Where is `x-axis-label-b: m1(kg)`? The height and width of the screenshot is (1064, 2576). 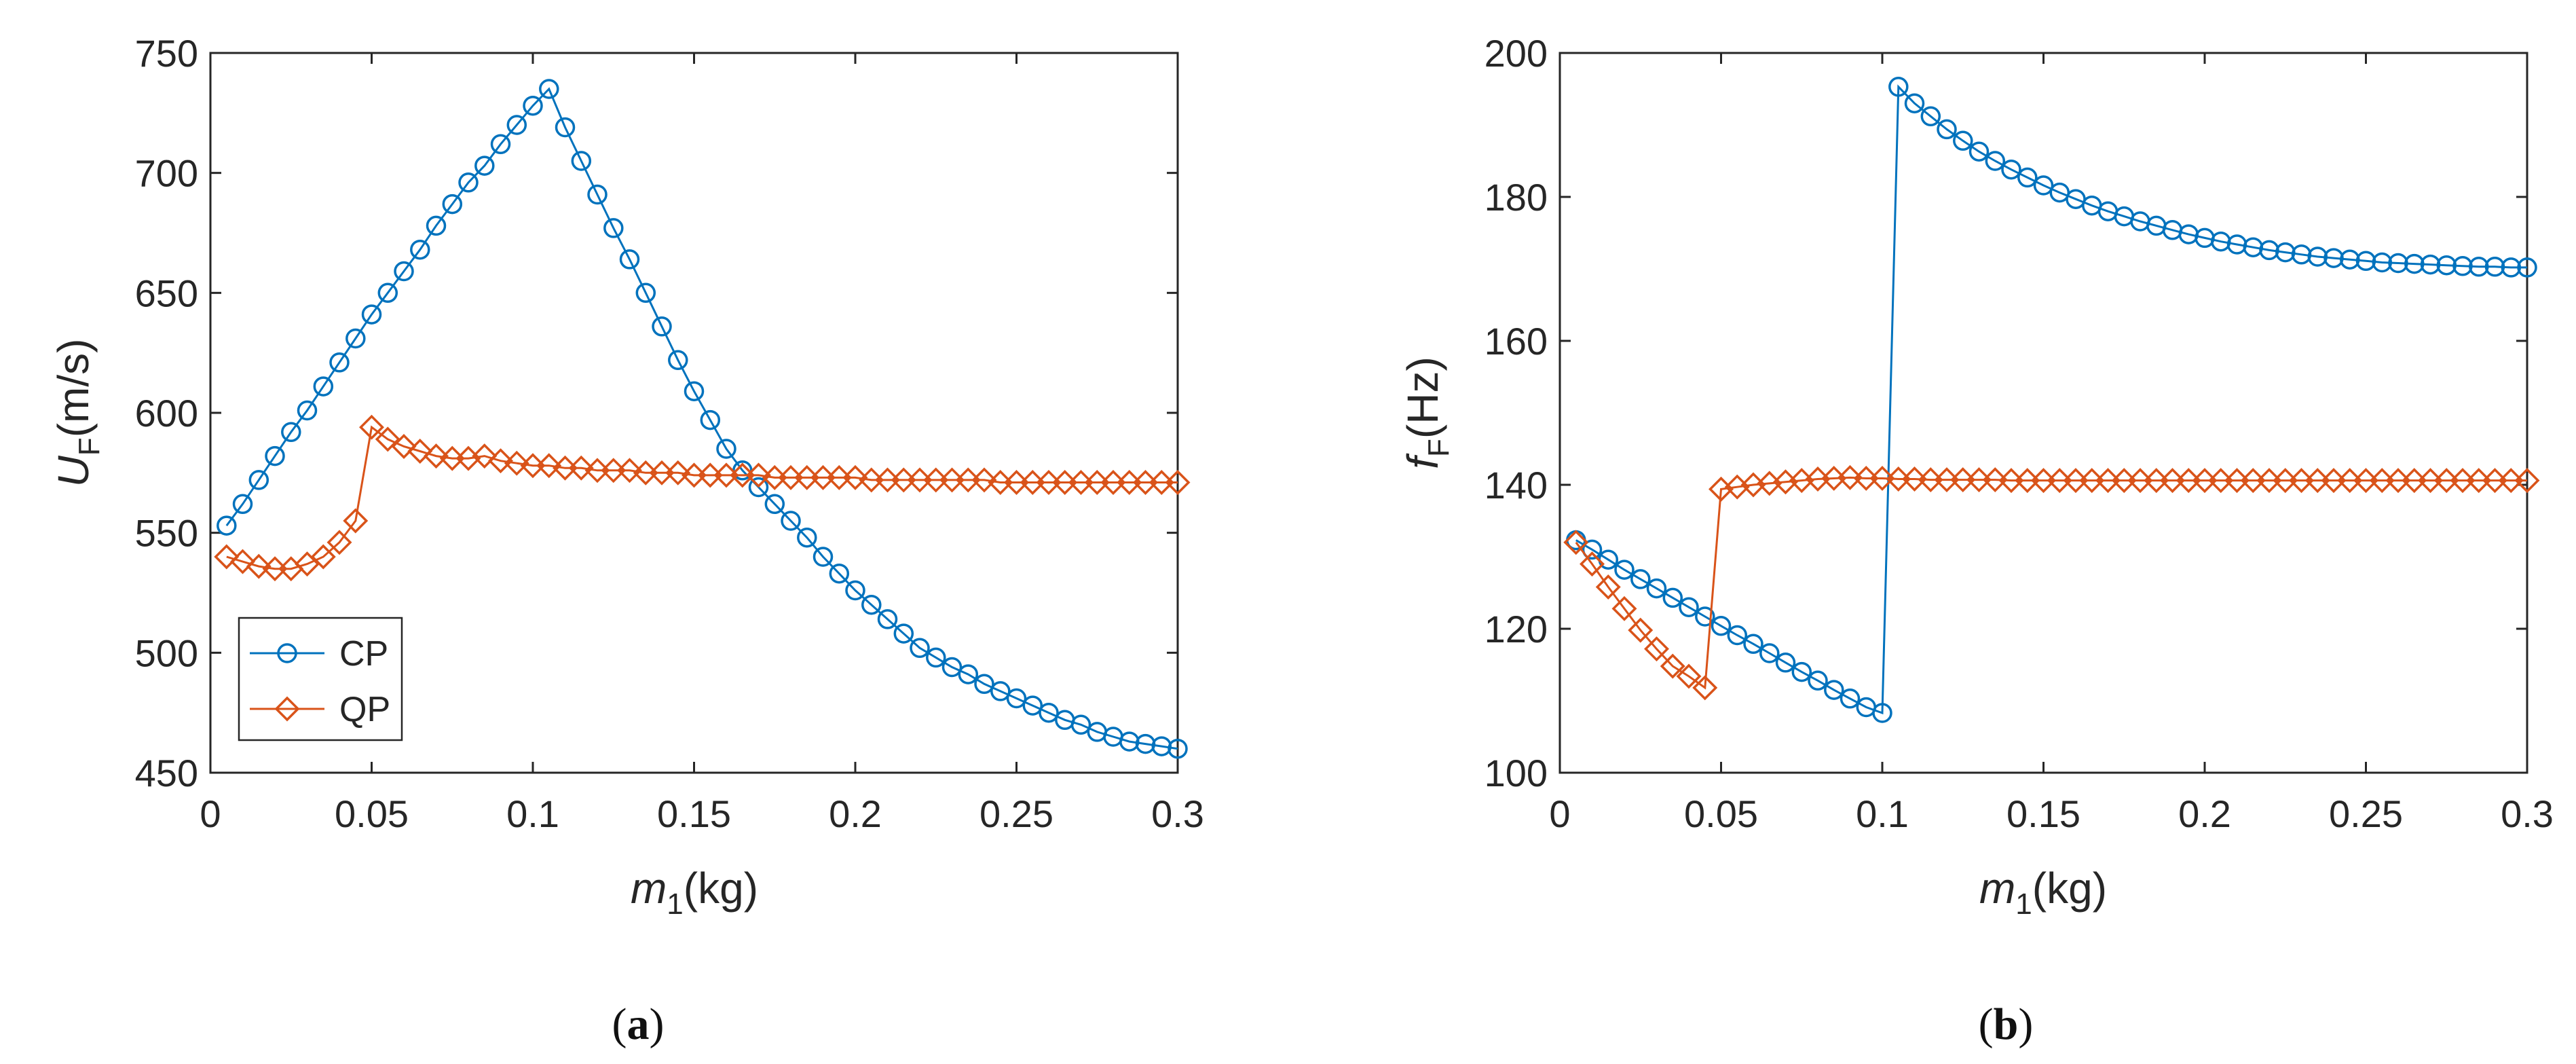
x-axis-label-b: m1(kg) is located at coordinates (2043, 892).